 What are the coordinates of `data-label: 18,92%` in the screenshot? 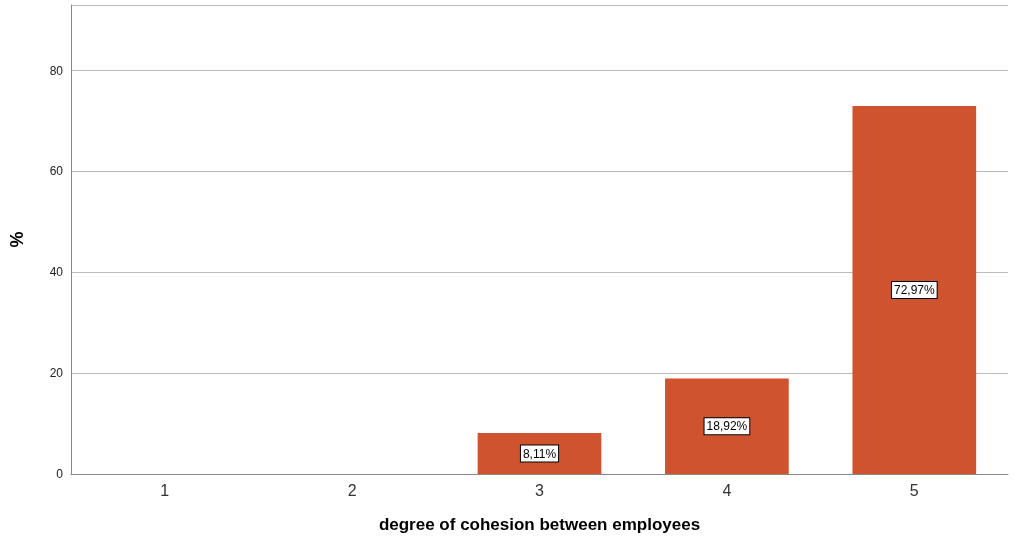 It's located at (727, 426).